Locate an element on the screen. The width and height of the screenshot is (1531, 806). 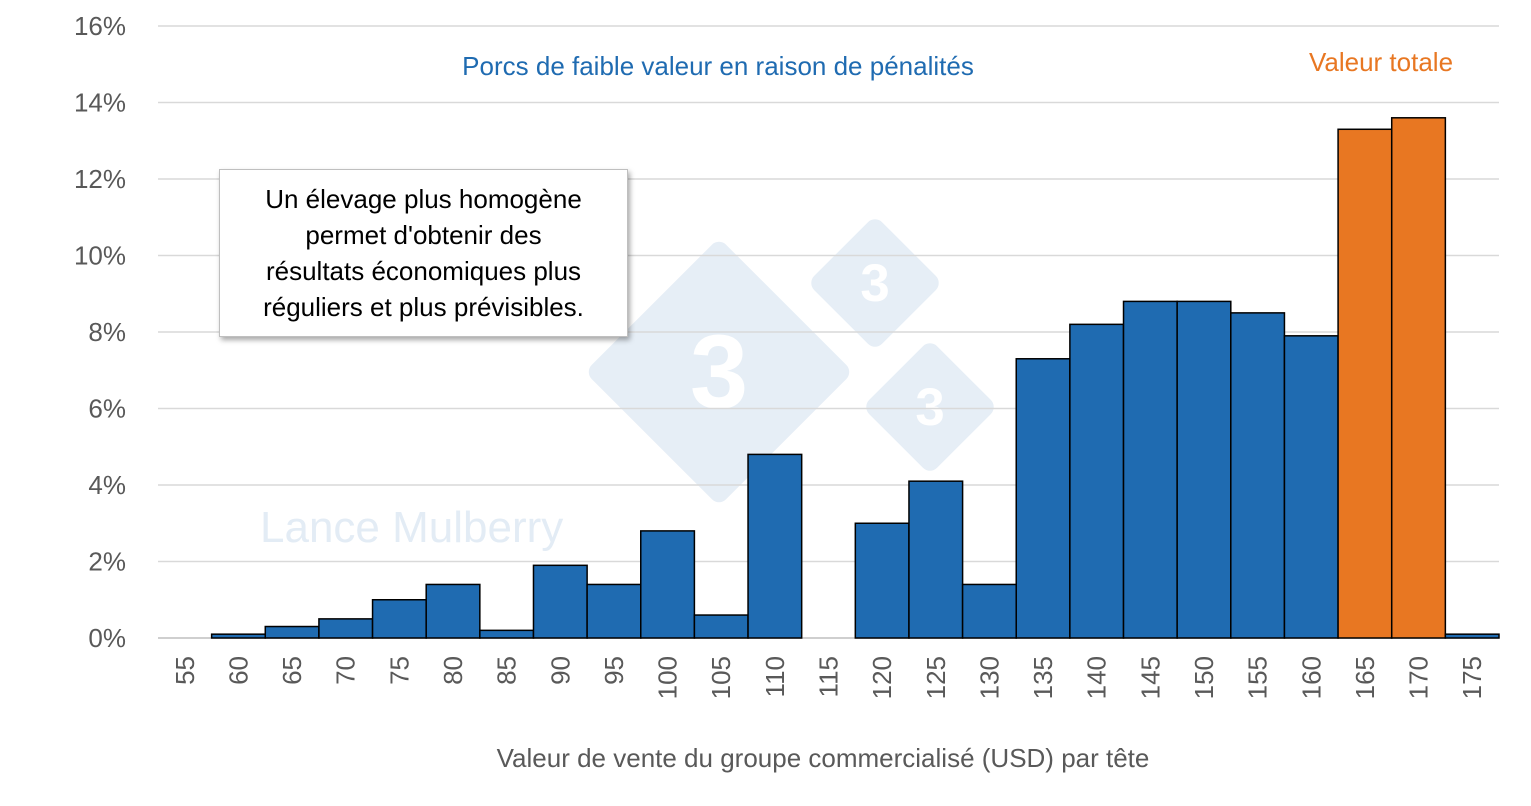
y-tick-label: 8% is located at coordinates (107, 332).